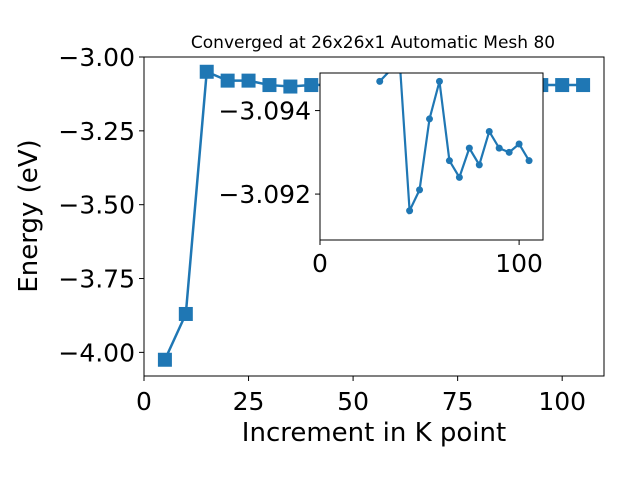  What do you see at coordinates (320, 263) in the screenshot?
I see `inset-x-tick-label: 0` at bounding box center [320, 263].